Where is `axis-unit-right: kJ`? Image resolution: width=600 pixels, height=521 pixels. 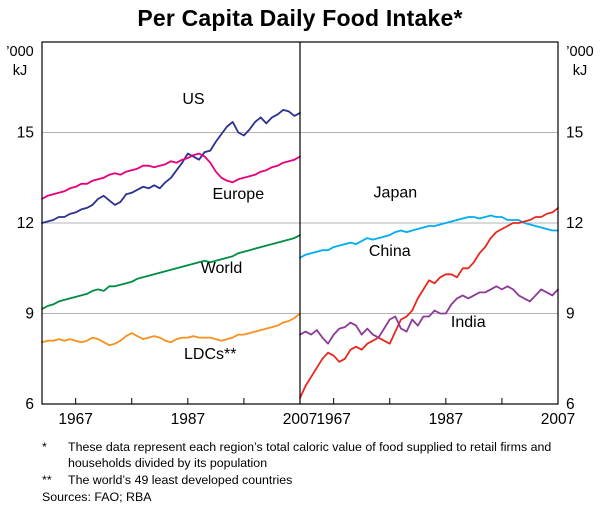 axis-unit-right: kJ is located at coordinates (580, 71).